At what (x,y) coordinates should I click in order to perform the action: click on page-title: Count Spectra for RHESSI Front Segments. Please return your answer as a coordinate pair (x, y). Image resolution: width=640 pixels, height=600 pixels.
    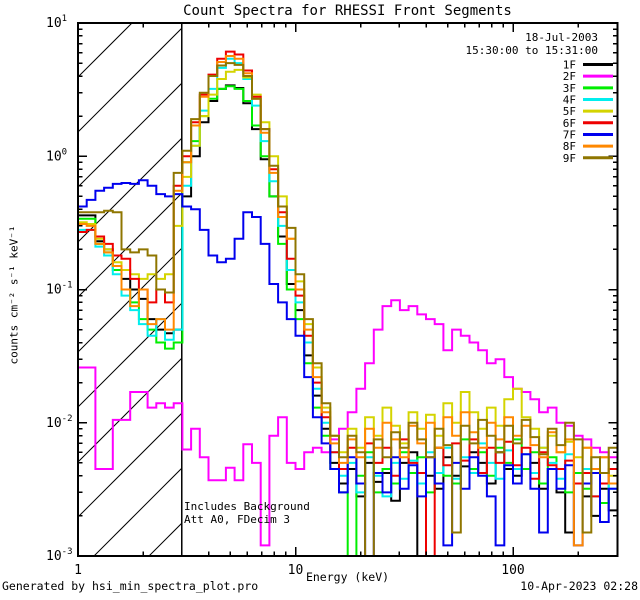
    Looking at the image, I should click on (347, 11).